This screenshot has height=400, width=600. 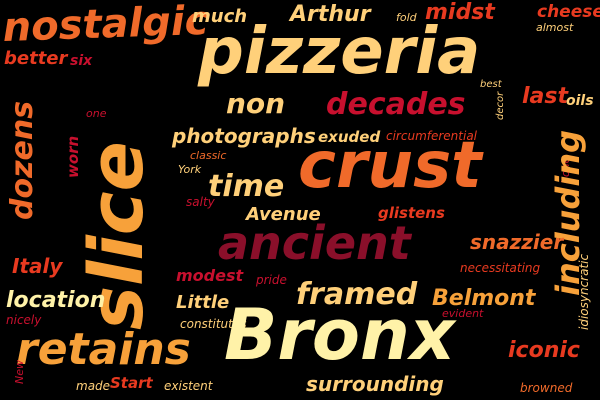 I want to click on word-pride: pride, so click(x=271, y=280).